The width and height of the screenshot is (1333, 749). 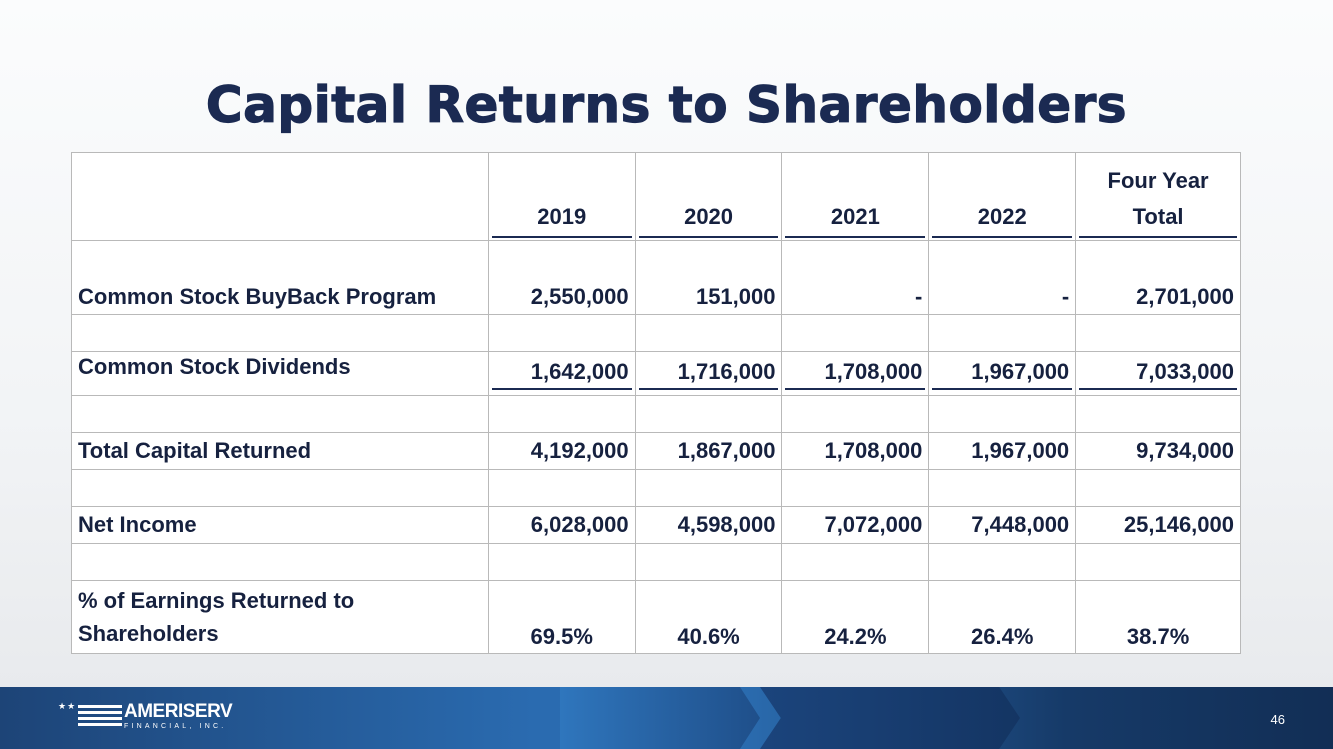 I want to click on cell-value: 2,701,000, so click(x=1158, y=277).